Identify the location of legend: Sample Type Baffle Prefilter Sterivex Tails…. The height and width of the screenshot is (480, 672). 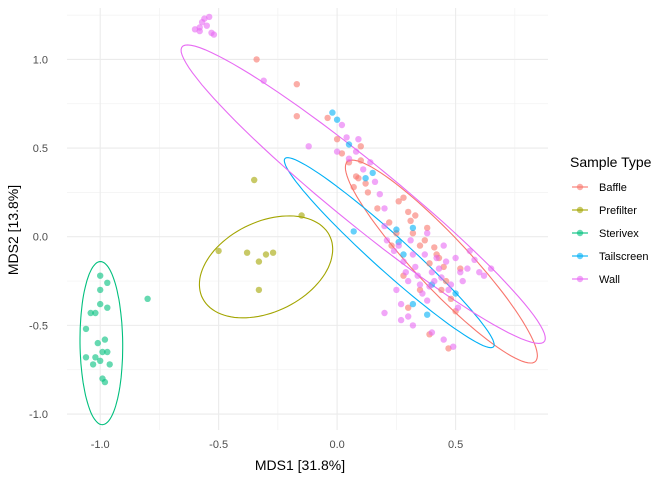
(611, 220).